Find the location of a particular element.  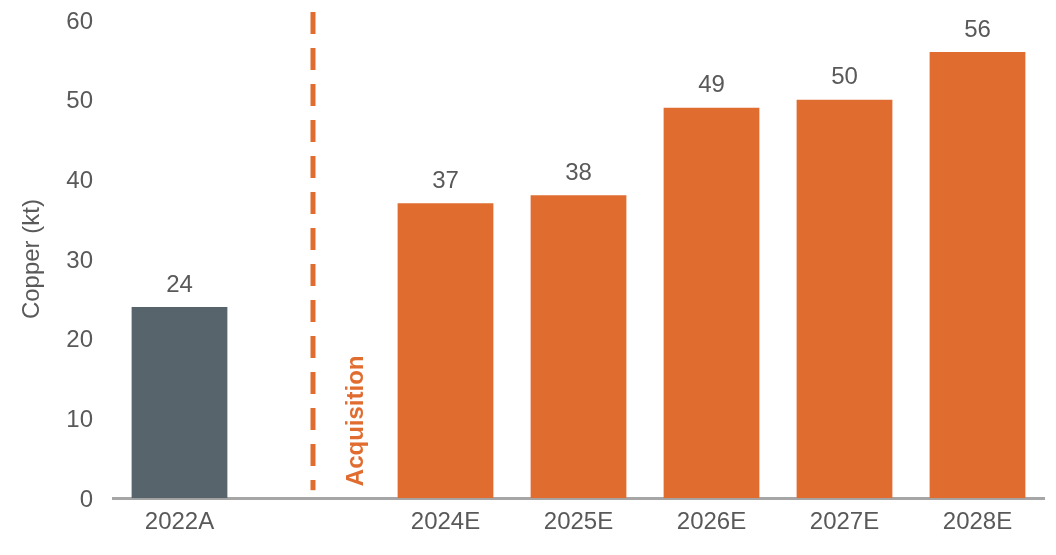

y-tick-label: 50 is located at coordinates (79, 100).